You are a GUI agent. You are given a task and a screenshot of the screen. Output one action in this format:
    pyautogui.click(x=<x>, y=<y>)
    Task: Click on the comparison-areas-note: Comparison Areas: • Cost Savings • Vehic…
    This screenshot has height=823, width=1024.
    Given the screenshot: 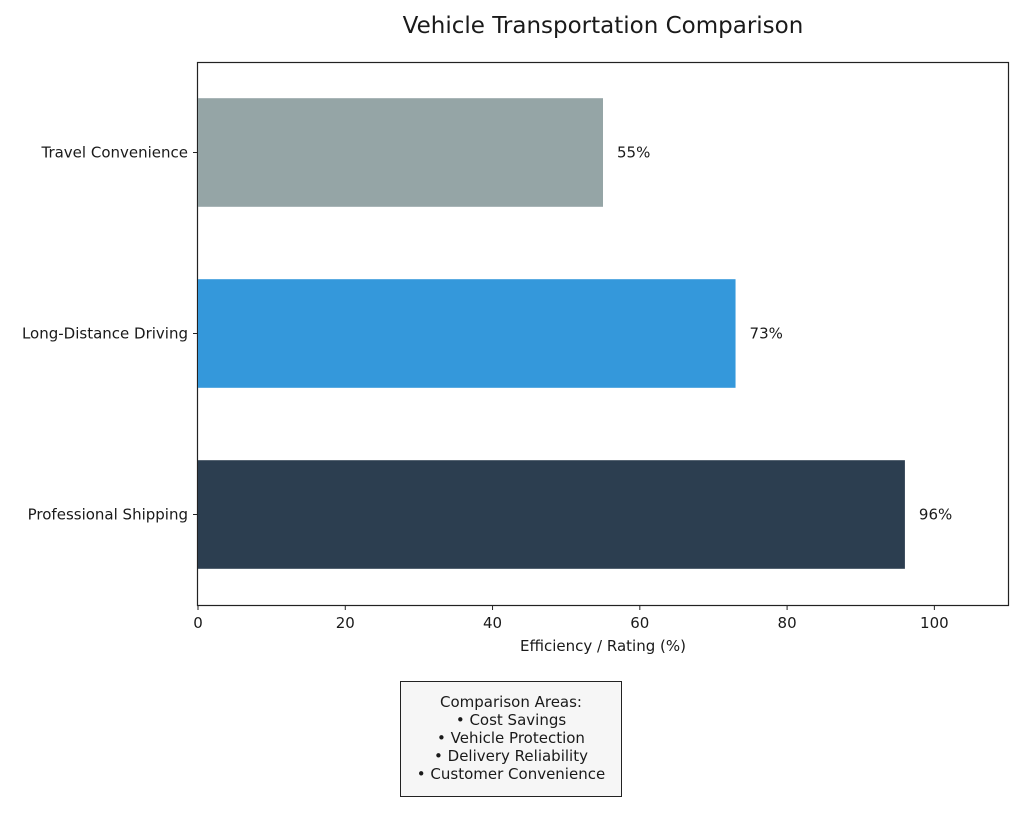 What is the action you would take?
    pyautogui.click(x=511, y=739)
    